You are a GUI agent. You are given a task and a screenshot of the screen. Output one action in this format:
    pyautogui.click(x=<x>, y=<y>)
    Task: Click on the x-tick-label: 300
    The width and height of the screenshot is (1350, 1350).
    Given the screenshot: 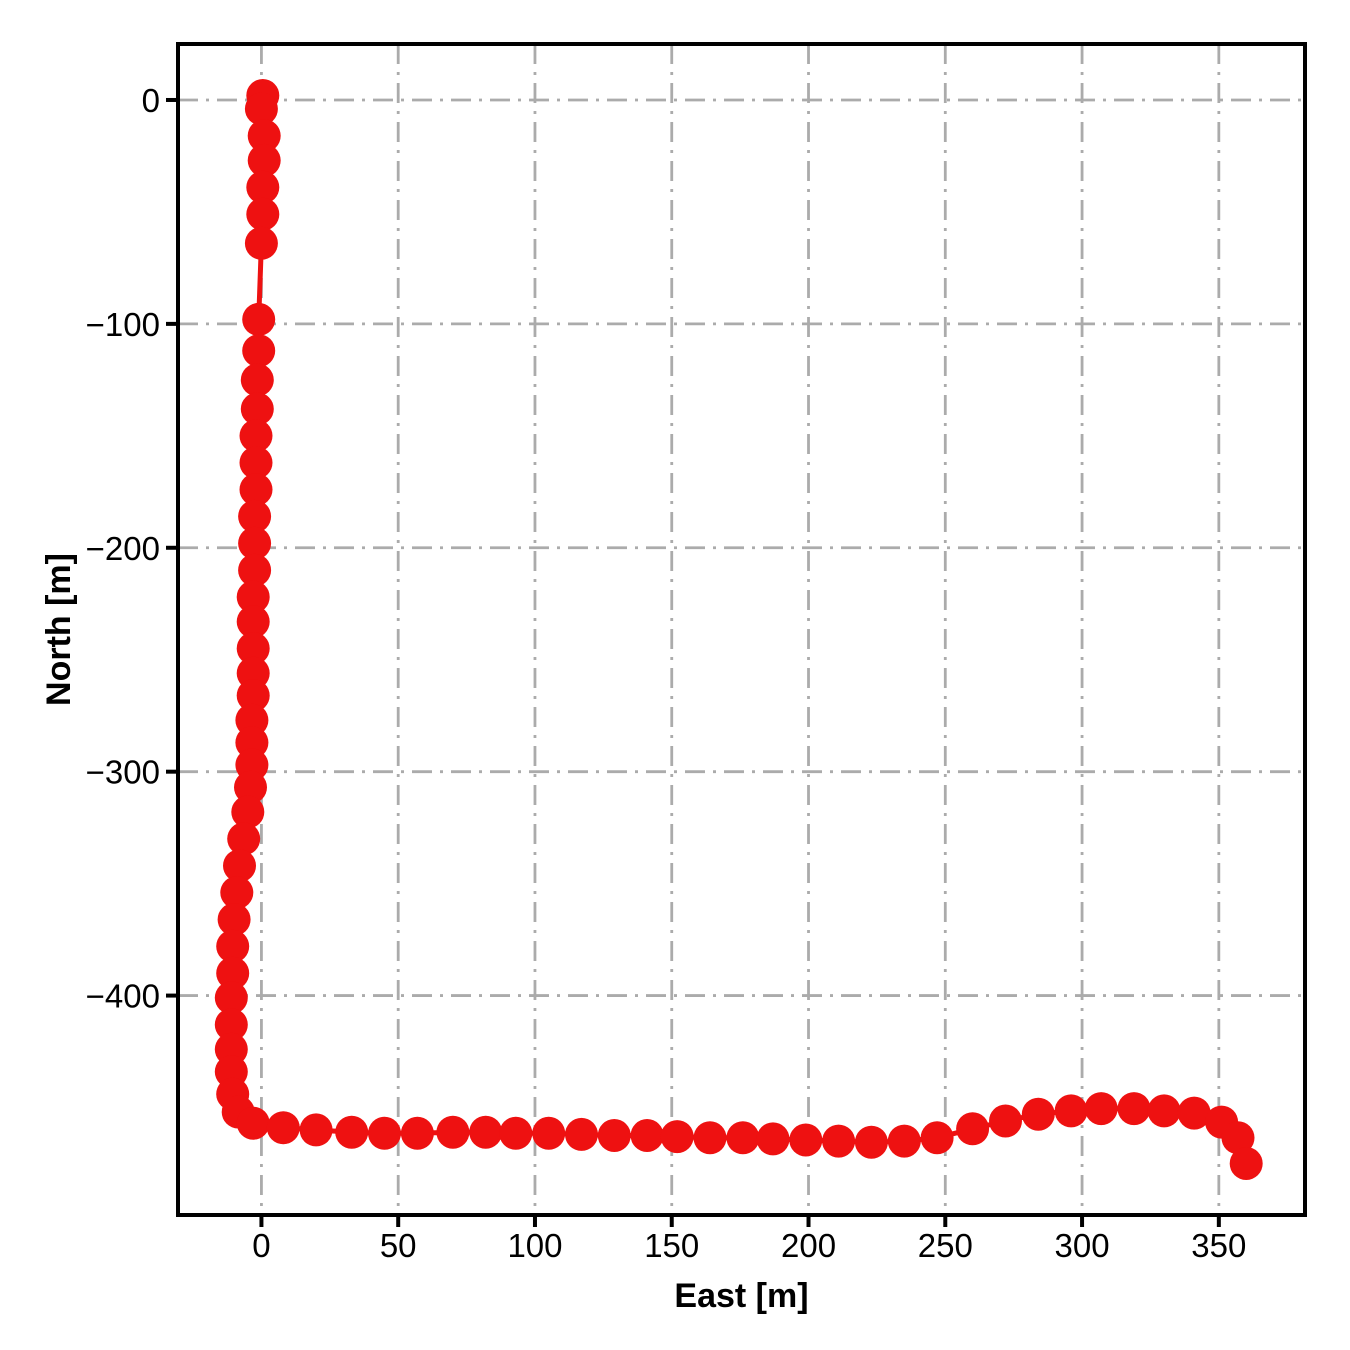 What is the action you would take?
    pyautogui.click(x=1082, y=1245)
    